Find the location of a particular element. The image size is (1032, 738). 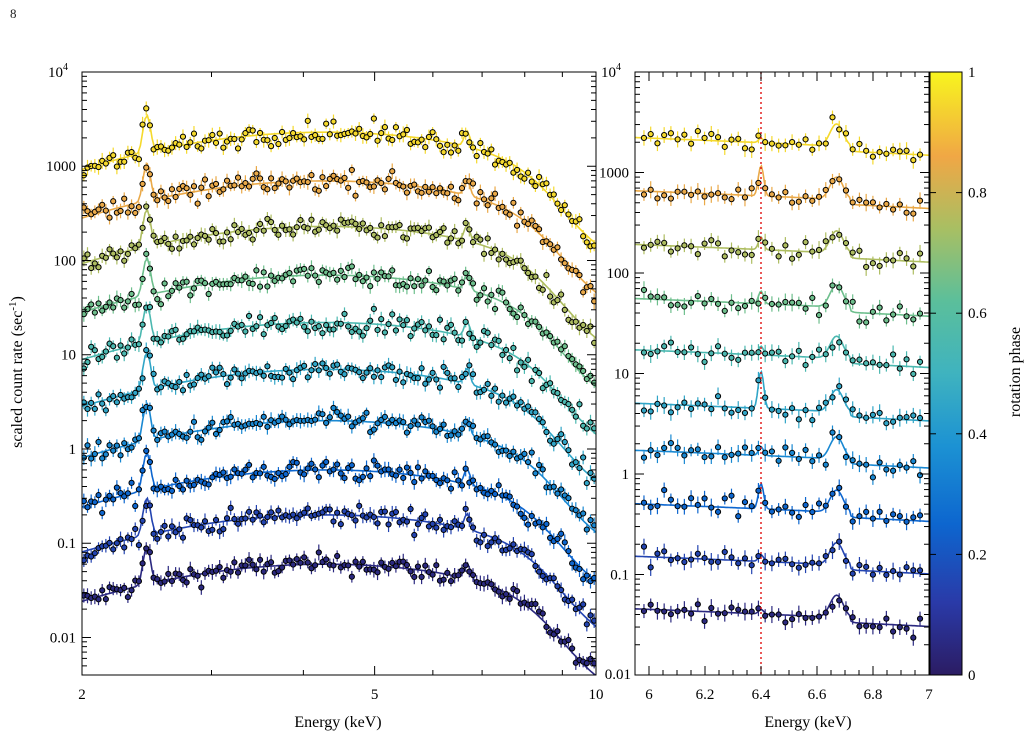

colorbar-frame is located at coordinates (946, 373).